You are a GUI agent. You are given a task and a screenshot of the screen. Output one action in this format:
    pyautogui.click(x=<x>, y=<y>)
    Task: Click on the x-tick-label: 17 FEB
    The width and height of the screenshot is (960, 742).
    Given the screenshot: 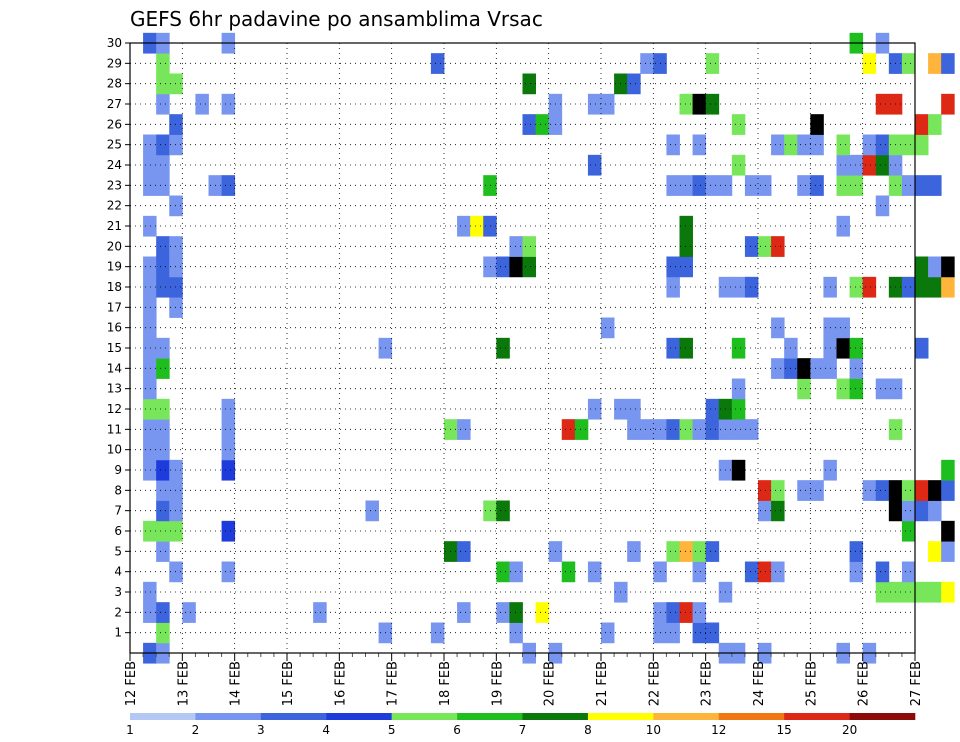 What is the action you would take?
    pyautogui.click(x=393, y=683)
    